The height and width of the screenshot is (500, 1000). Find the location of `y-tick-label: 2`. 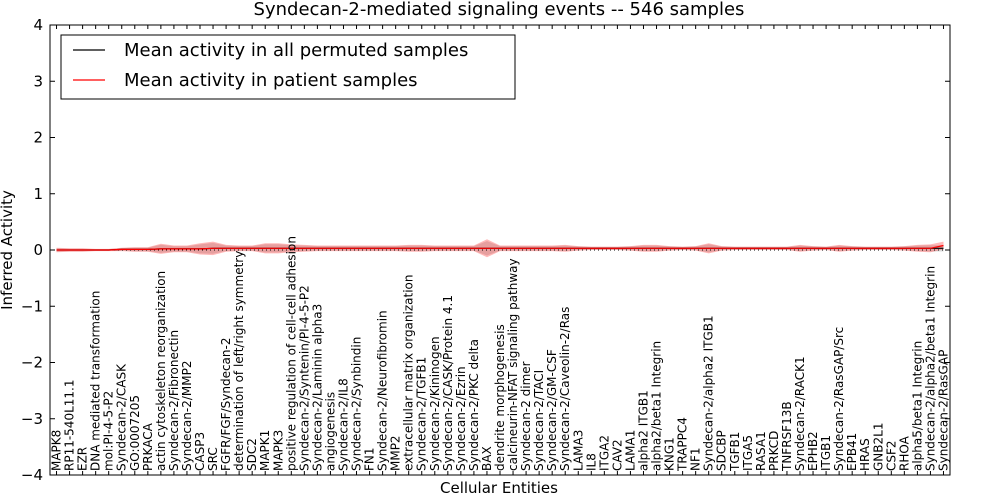

y-tick-label: 2 is located at coordinates (38, 138).